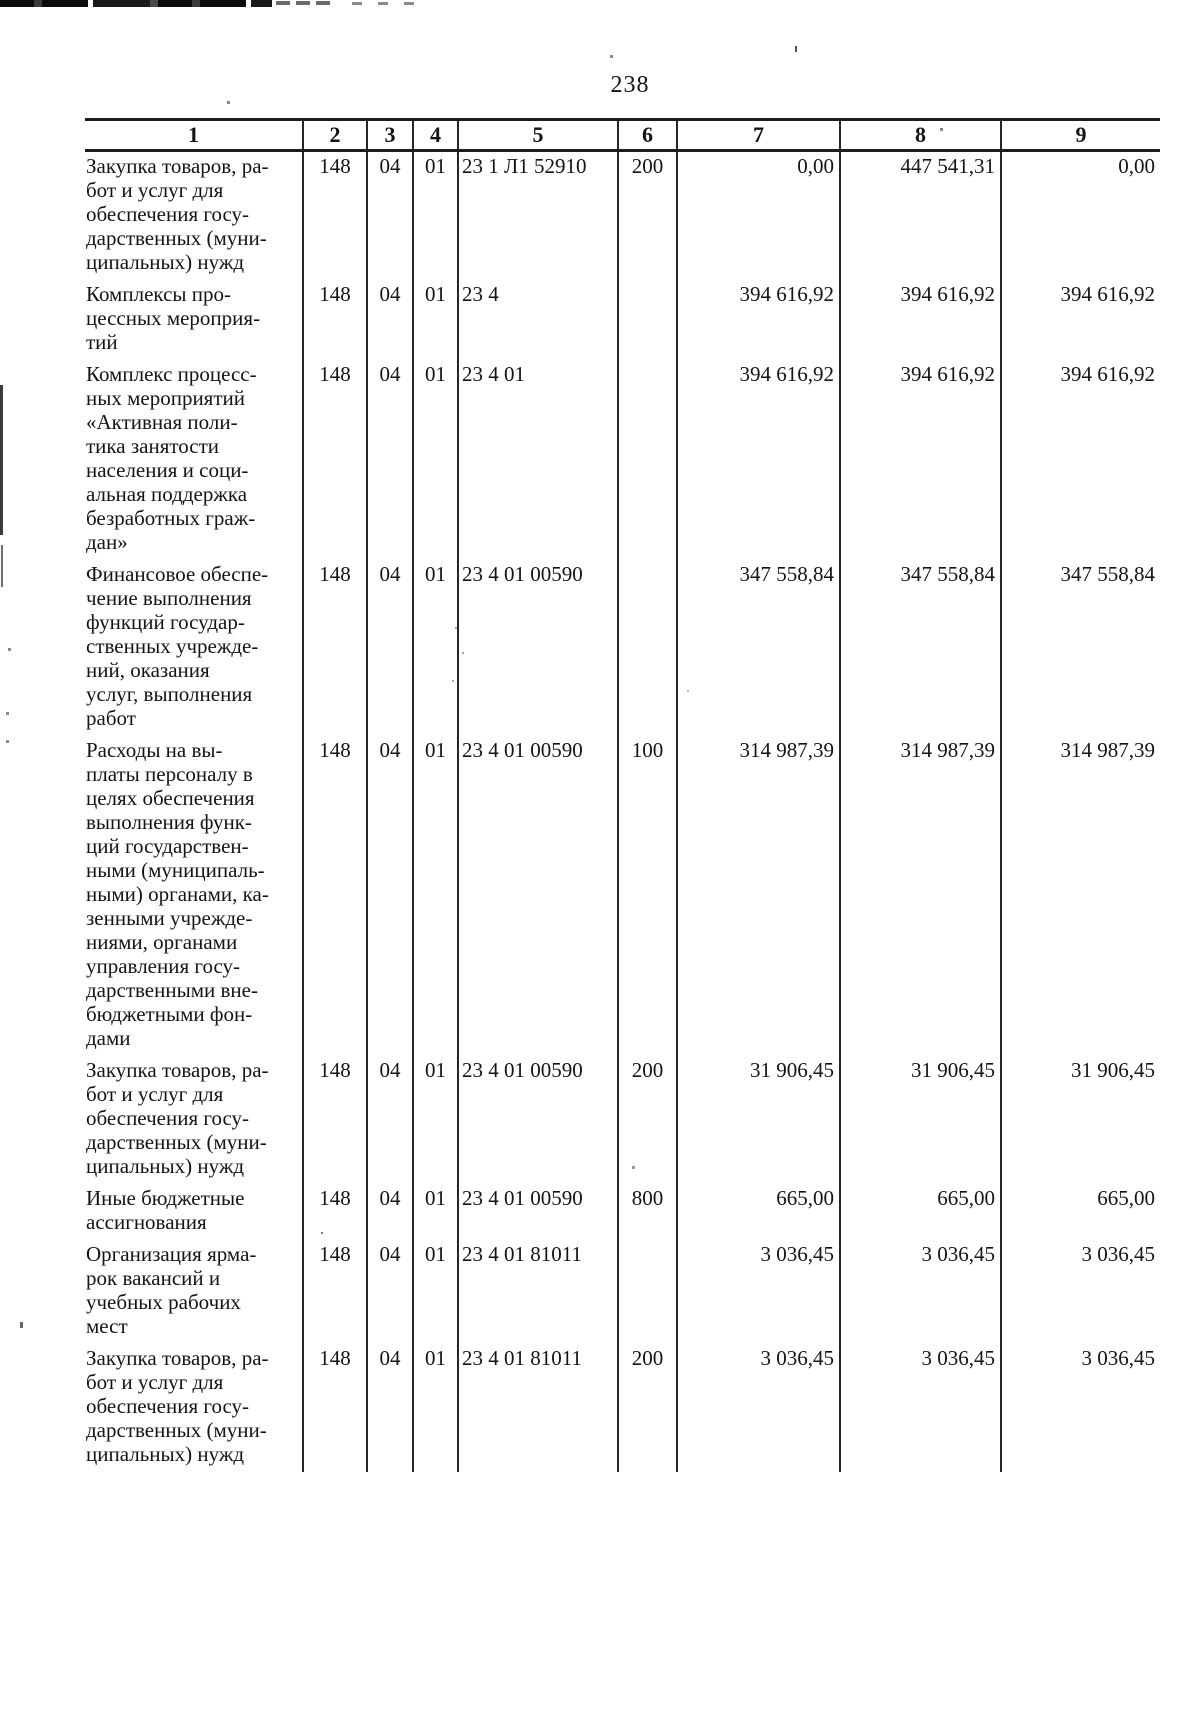 The image size is (1200, 1712). Describe the element at coordinates (1080, 1212) in the screenshot. I see `amount-col9-cell: 665,00` at that location.